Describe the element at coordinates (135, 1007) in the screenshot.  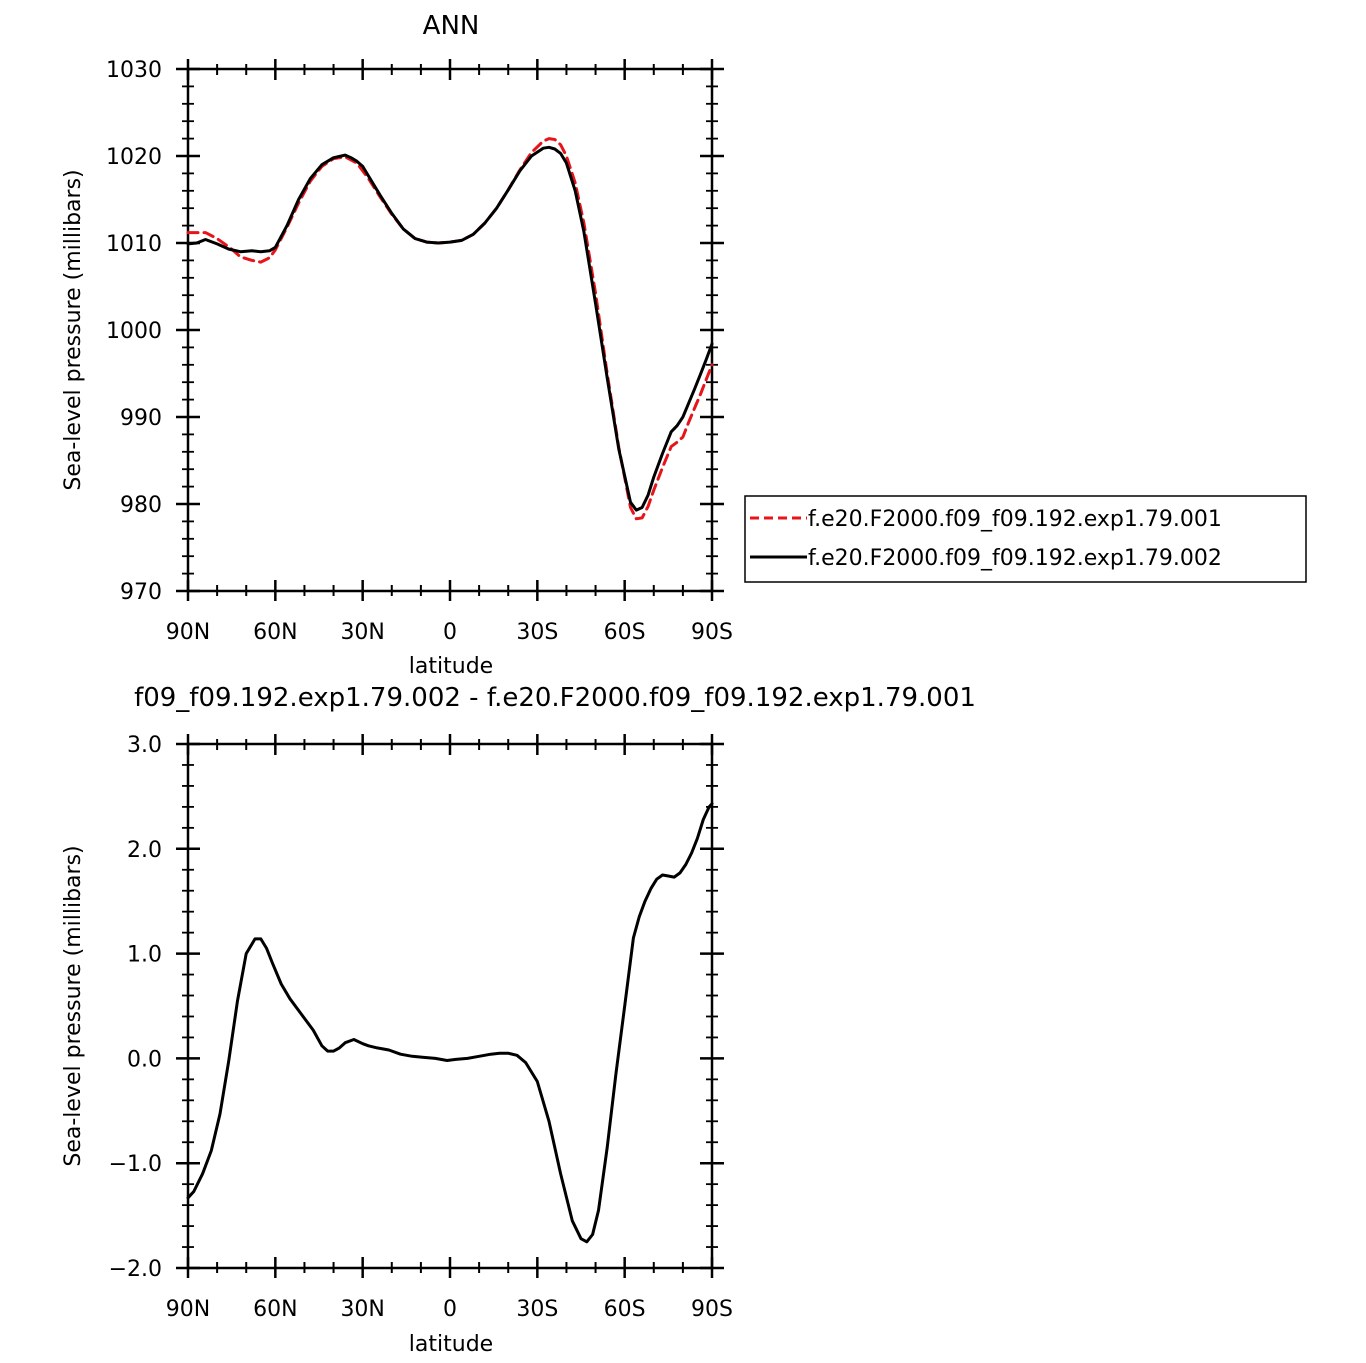
I see `y-tick-labels: 3.0 2.0 1.0 0.0 −1.0 −2.0` at that location.